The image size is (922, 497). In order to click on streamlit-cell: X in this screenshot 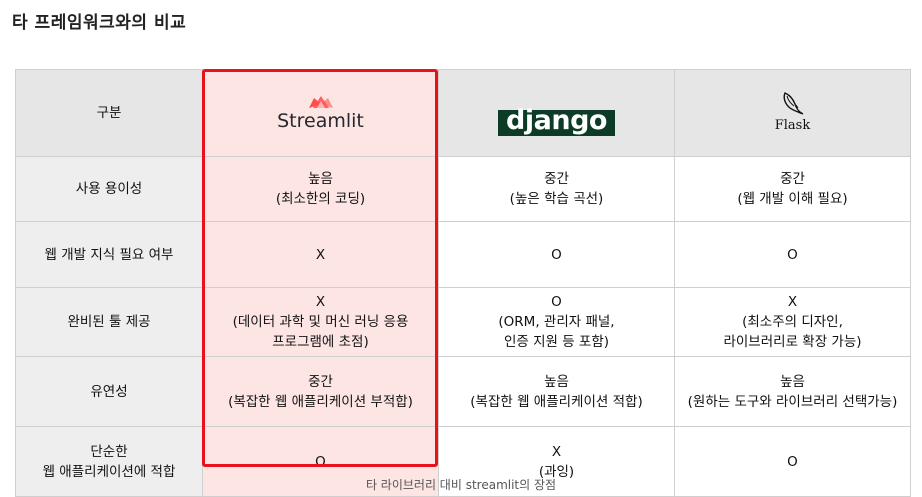, I will do `click(320, 254)`.